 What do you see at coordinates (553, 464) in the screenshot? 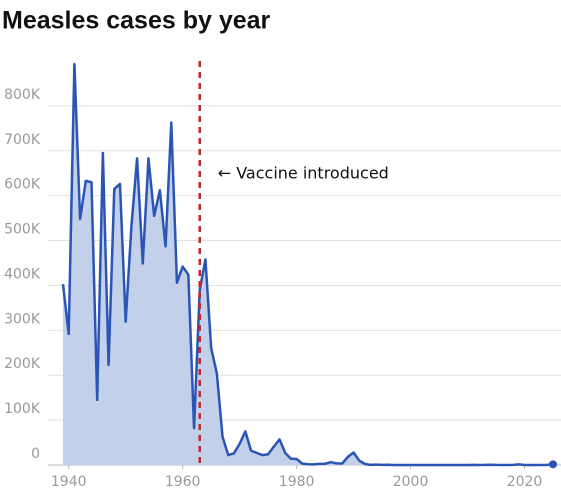
I see `end-point` at bounding box center [553, 464].